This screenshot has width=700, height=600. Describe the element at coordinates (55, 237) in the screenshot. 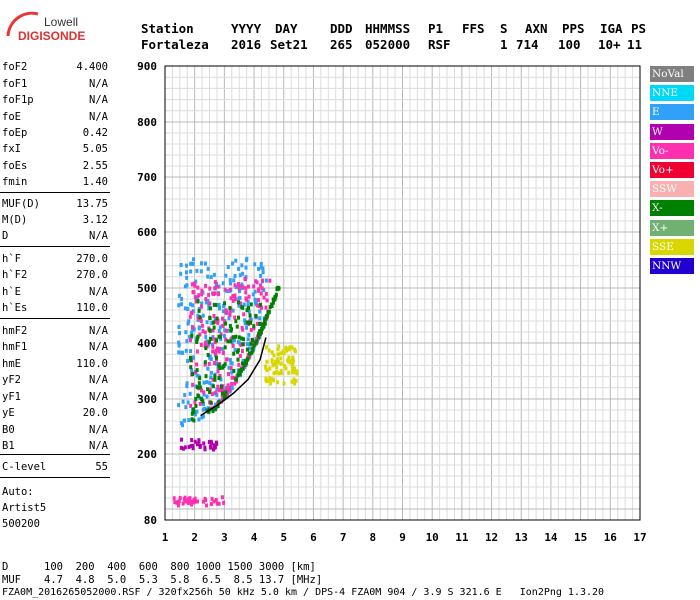

I see `param-row-10: D N/A` at that location.